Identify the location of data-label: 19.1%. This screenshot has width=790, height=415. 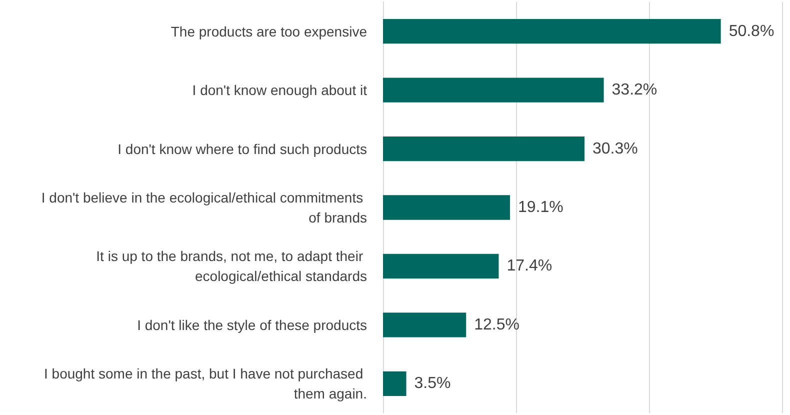
(541, 207).